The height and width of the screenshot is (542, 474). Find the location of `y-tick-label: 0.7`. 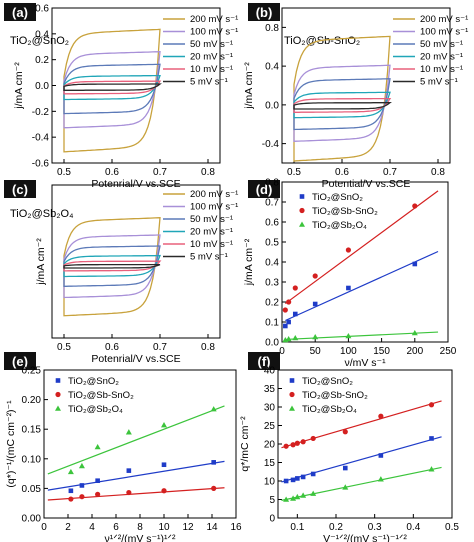

y-tick-label: 0.7 is located at coordinates (272, 203).